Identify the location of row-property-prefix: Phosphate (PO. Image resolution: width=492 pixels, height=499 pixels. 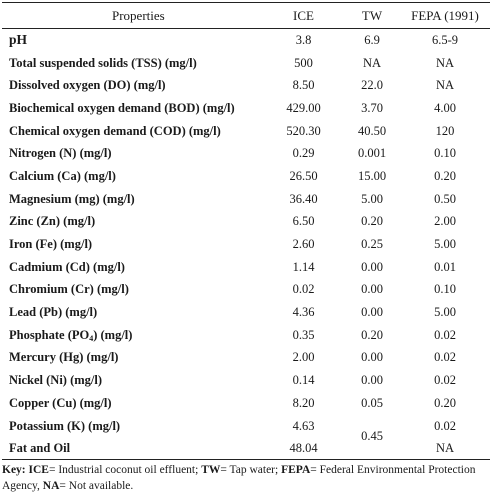
(49, 334).